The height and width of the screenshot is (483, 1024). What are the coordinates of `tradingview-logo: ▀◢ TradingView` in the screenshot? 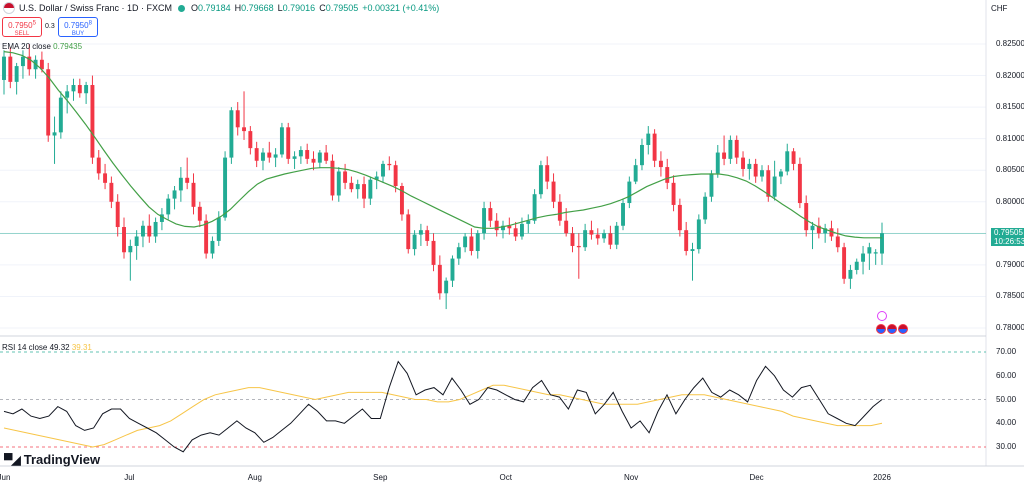 It's located at (52, 459).